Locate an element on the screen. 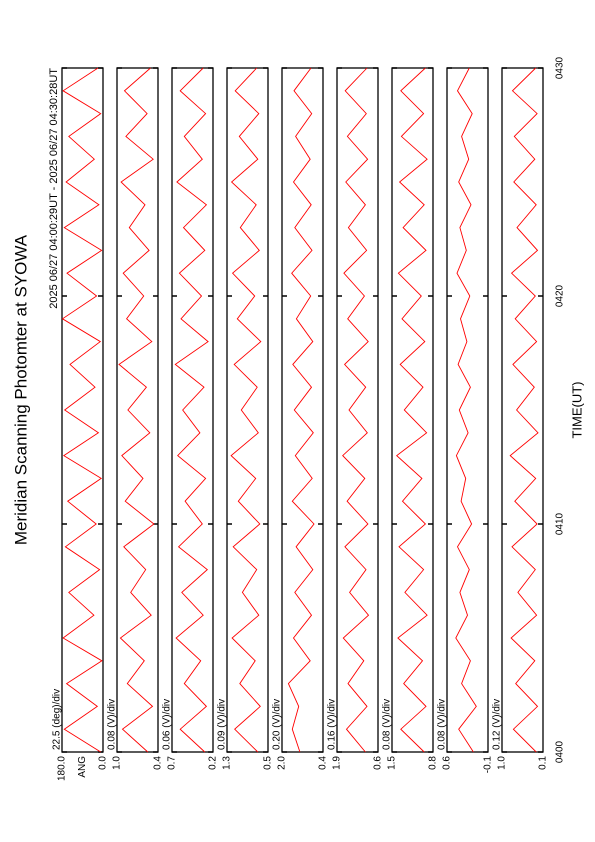  y-tick-label: 0.0 is located at coordinates (103, 763).